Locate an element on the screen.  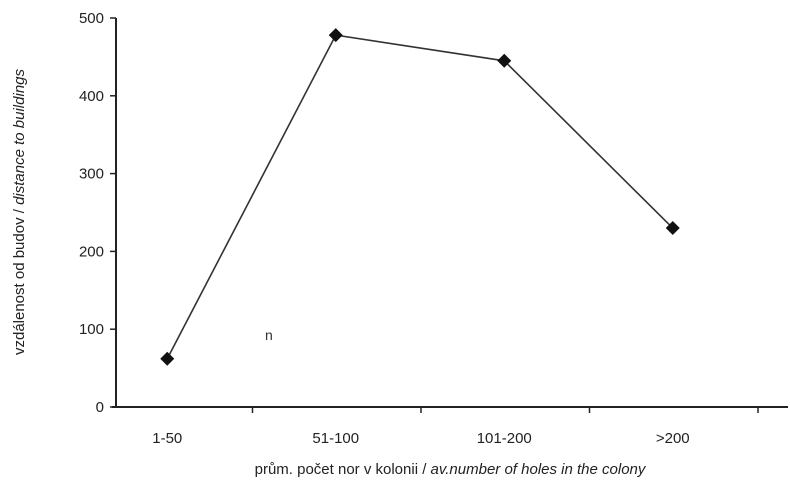
y-tick-label: 500 is located at coordinates (91, 18).